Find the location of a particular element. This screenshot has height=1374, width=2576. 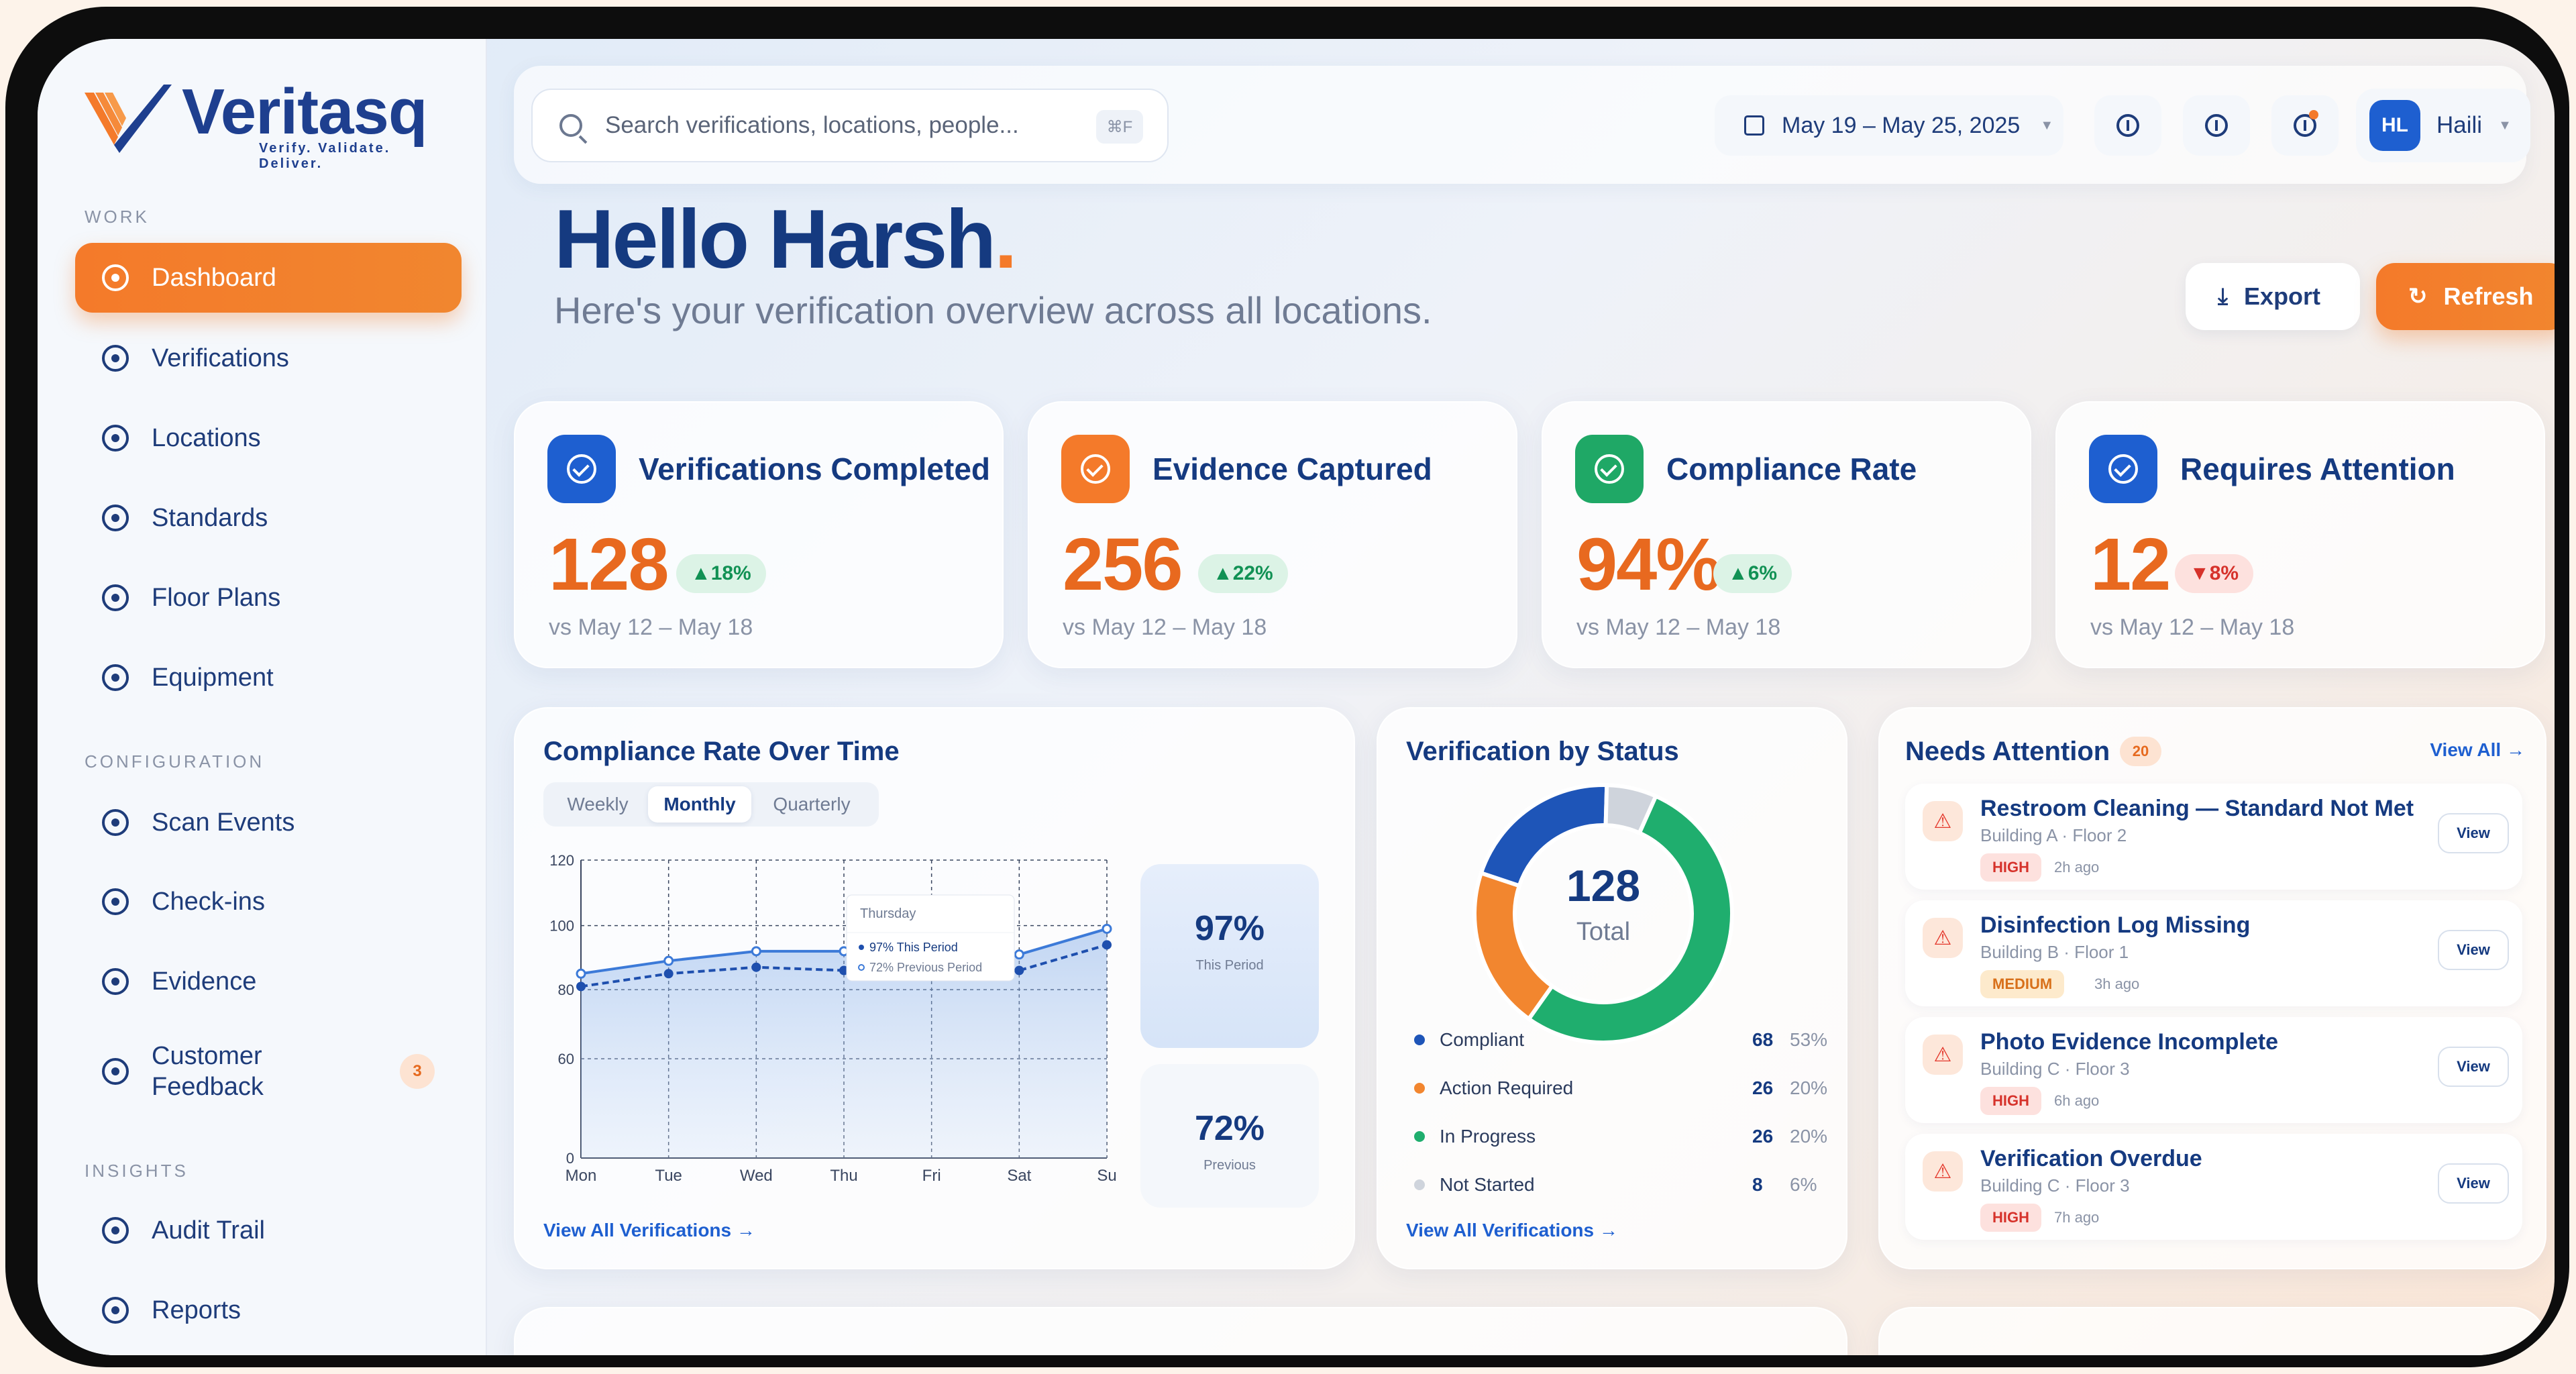

sidebar-item-evidence: Evidence is located at coordinates (268, 981).